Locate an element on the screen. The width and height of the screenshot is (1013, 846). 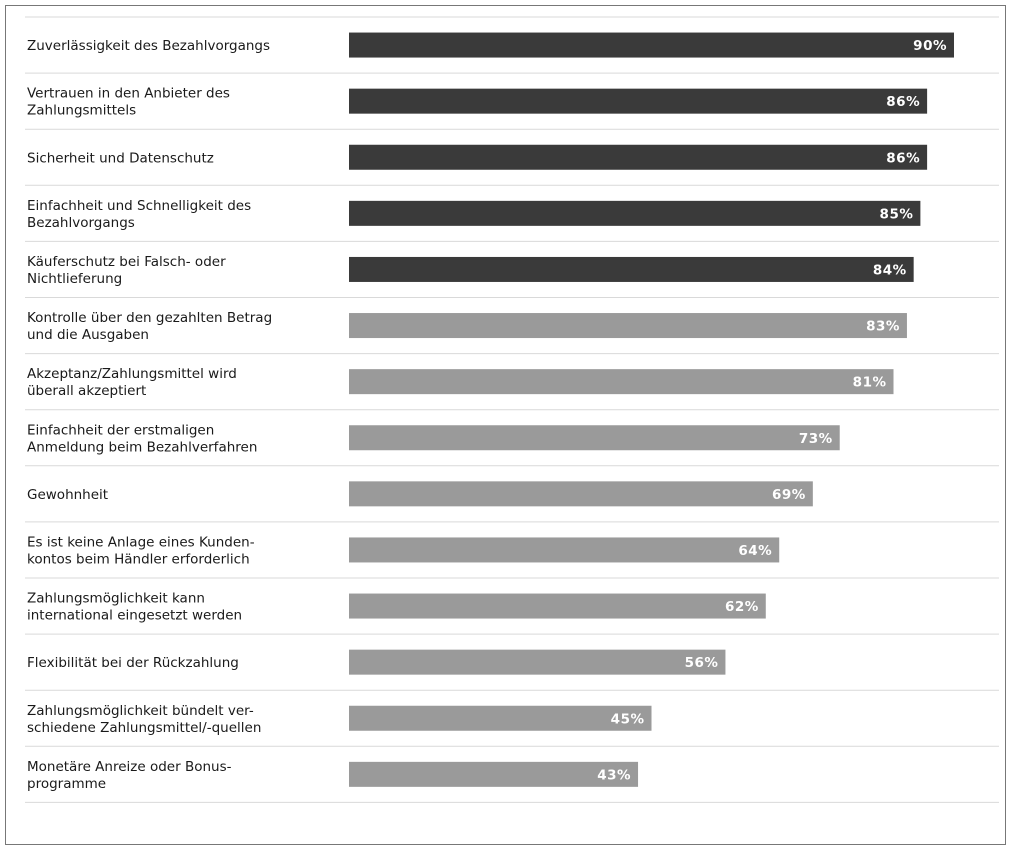
category-label: Flexibilität bei der Rückzahlung is located at coordinates (133, 663).